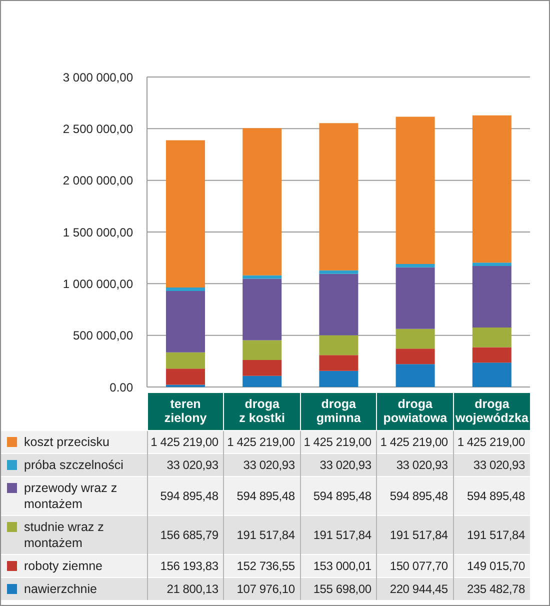  I want to click on y-tick-label: 500 000,00, so click(103, 335).